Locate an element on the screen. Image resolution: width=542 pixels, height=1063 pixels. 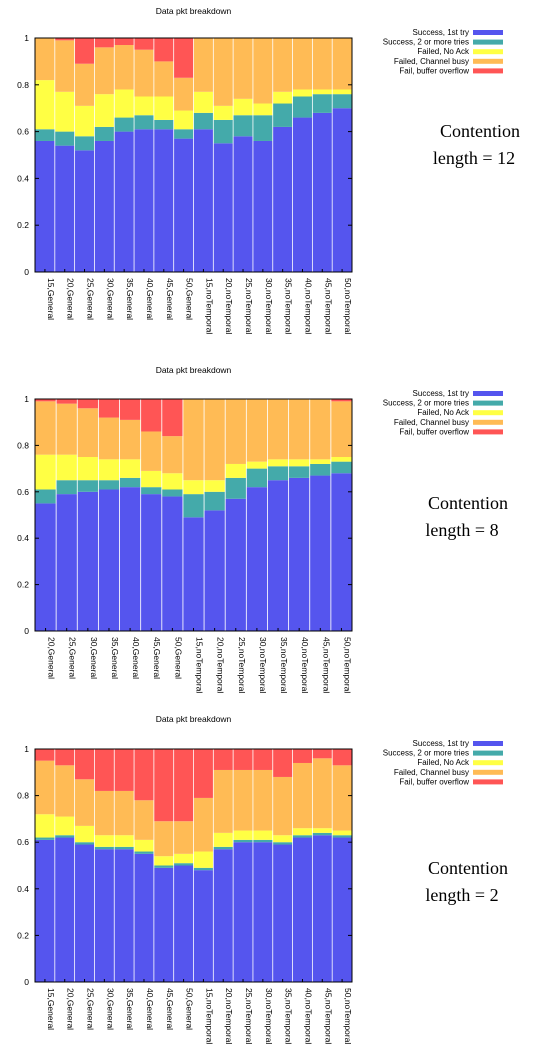
plot-frame is located at coordinates (193, 155).